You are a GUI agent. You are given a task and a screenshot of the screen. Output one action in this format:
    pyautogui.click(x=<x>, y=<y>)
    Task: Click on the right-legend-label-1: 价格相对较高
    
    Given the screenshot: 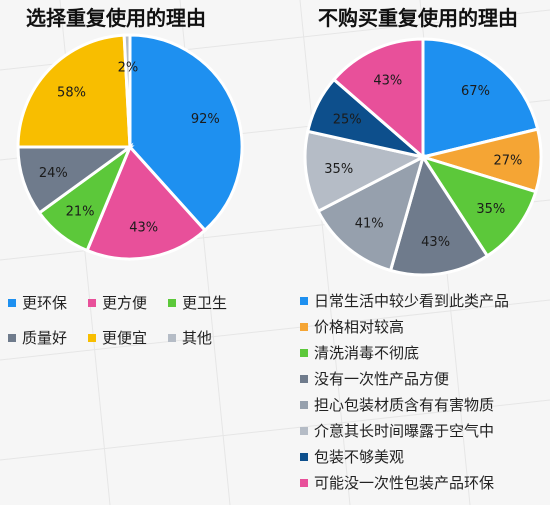 What is the action you would take?
    pyautogui.click(x=359, y=327)
    